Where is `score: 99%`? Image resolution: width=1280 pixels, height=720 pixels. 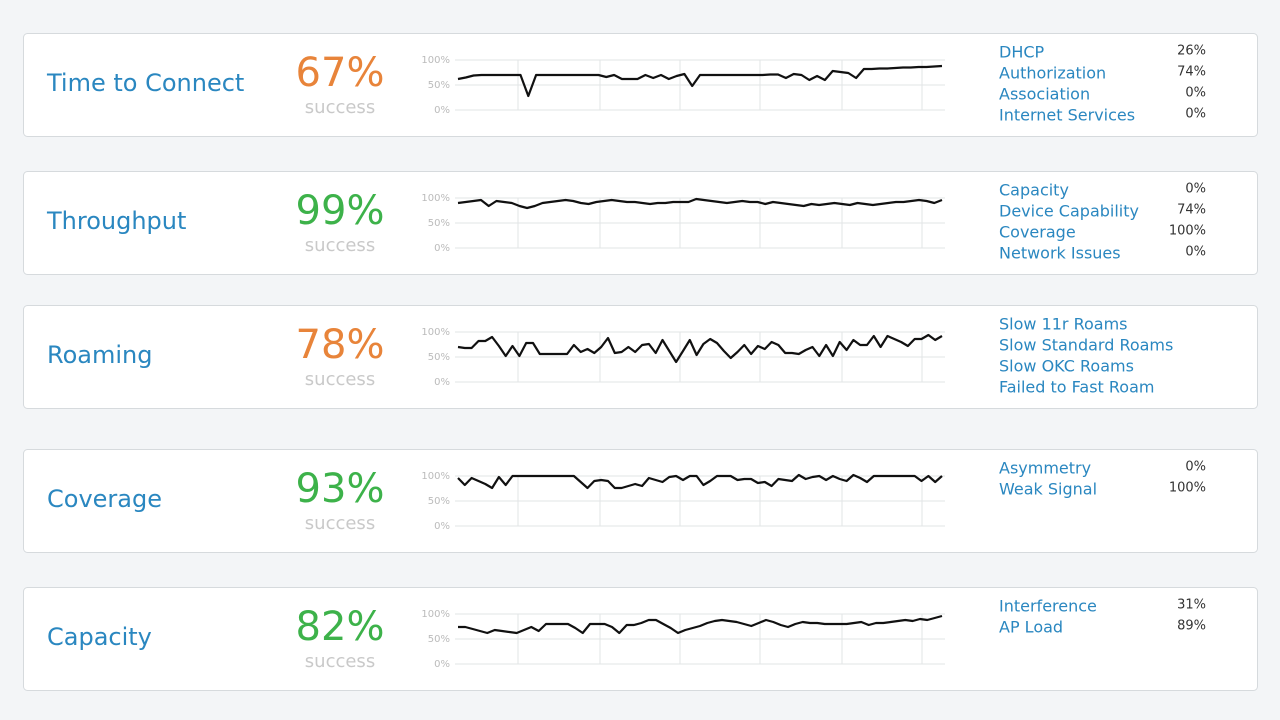 score: 99% is located at coordinates (340, 211).